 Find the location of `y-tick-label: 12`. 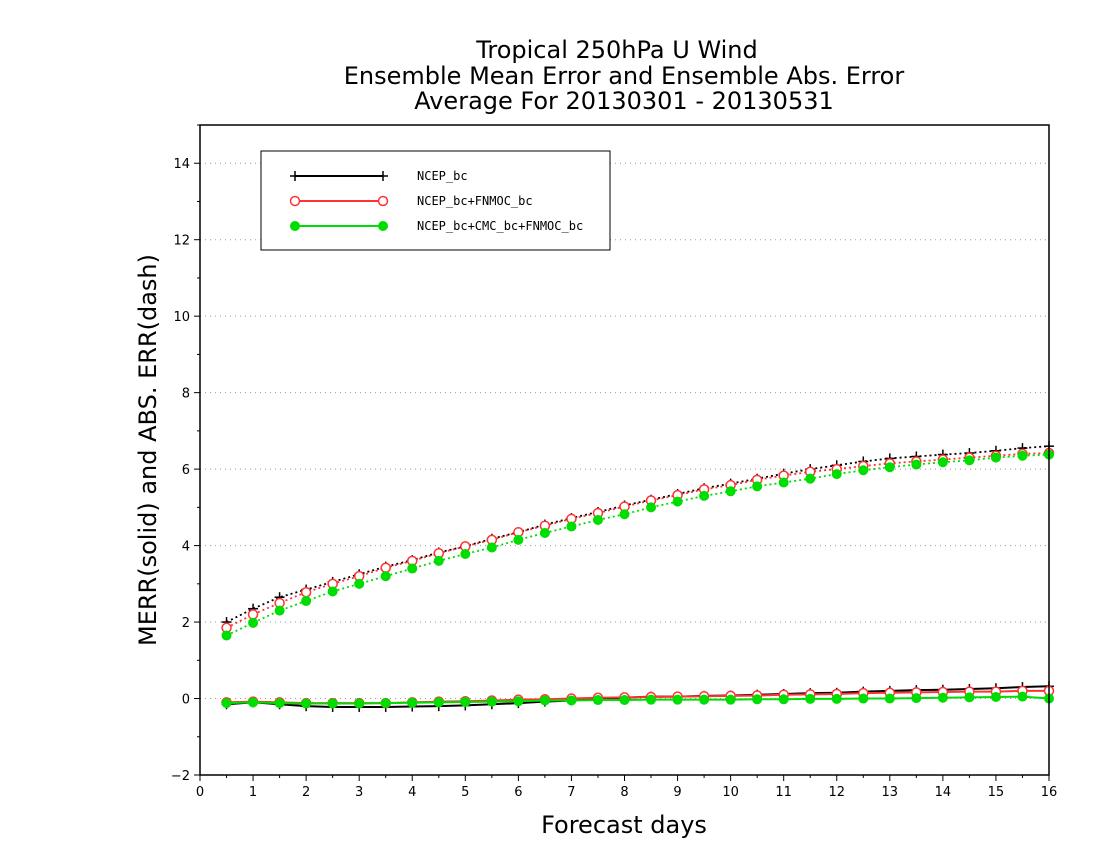

y-tick-label: 12 is located at coordinates (181, 241).